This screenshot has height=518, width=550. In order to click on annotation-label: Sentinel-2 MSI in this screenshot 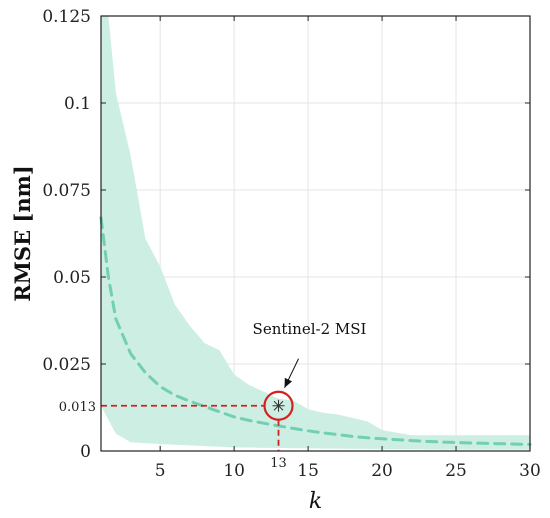, I will do `click(310, 329)`.